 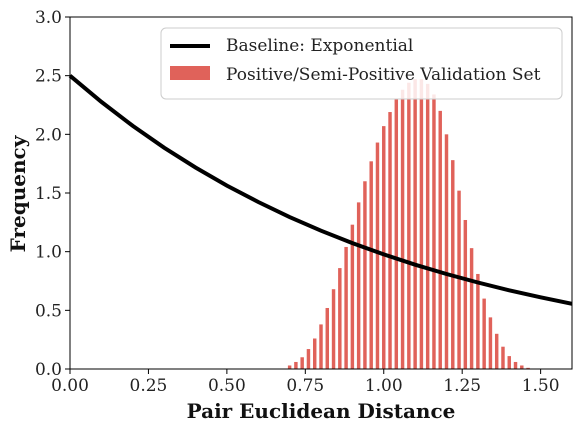 I want to click on y-axis-title: Frequency, so click(x=18, y=193).